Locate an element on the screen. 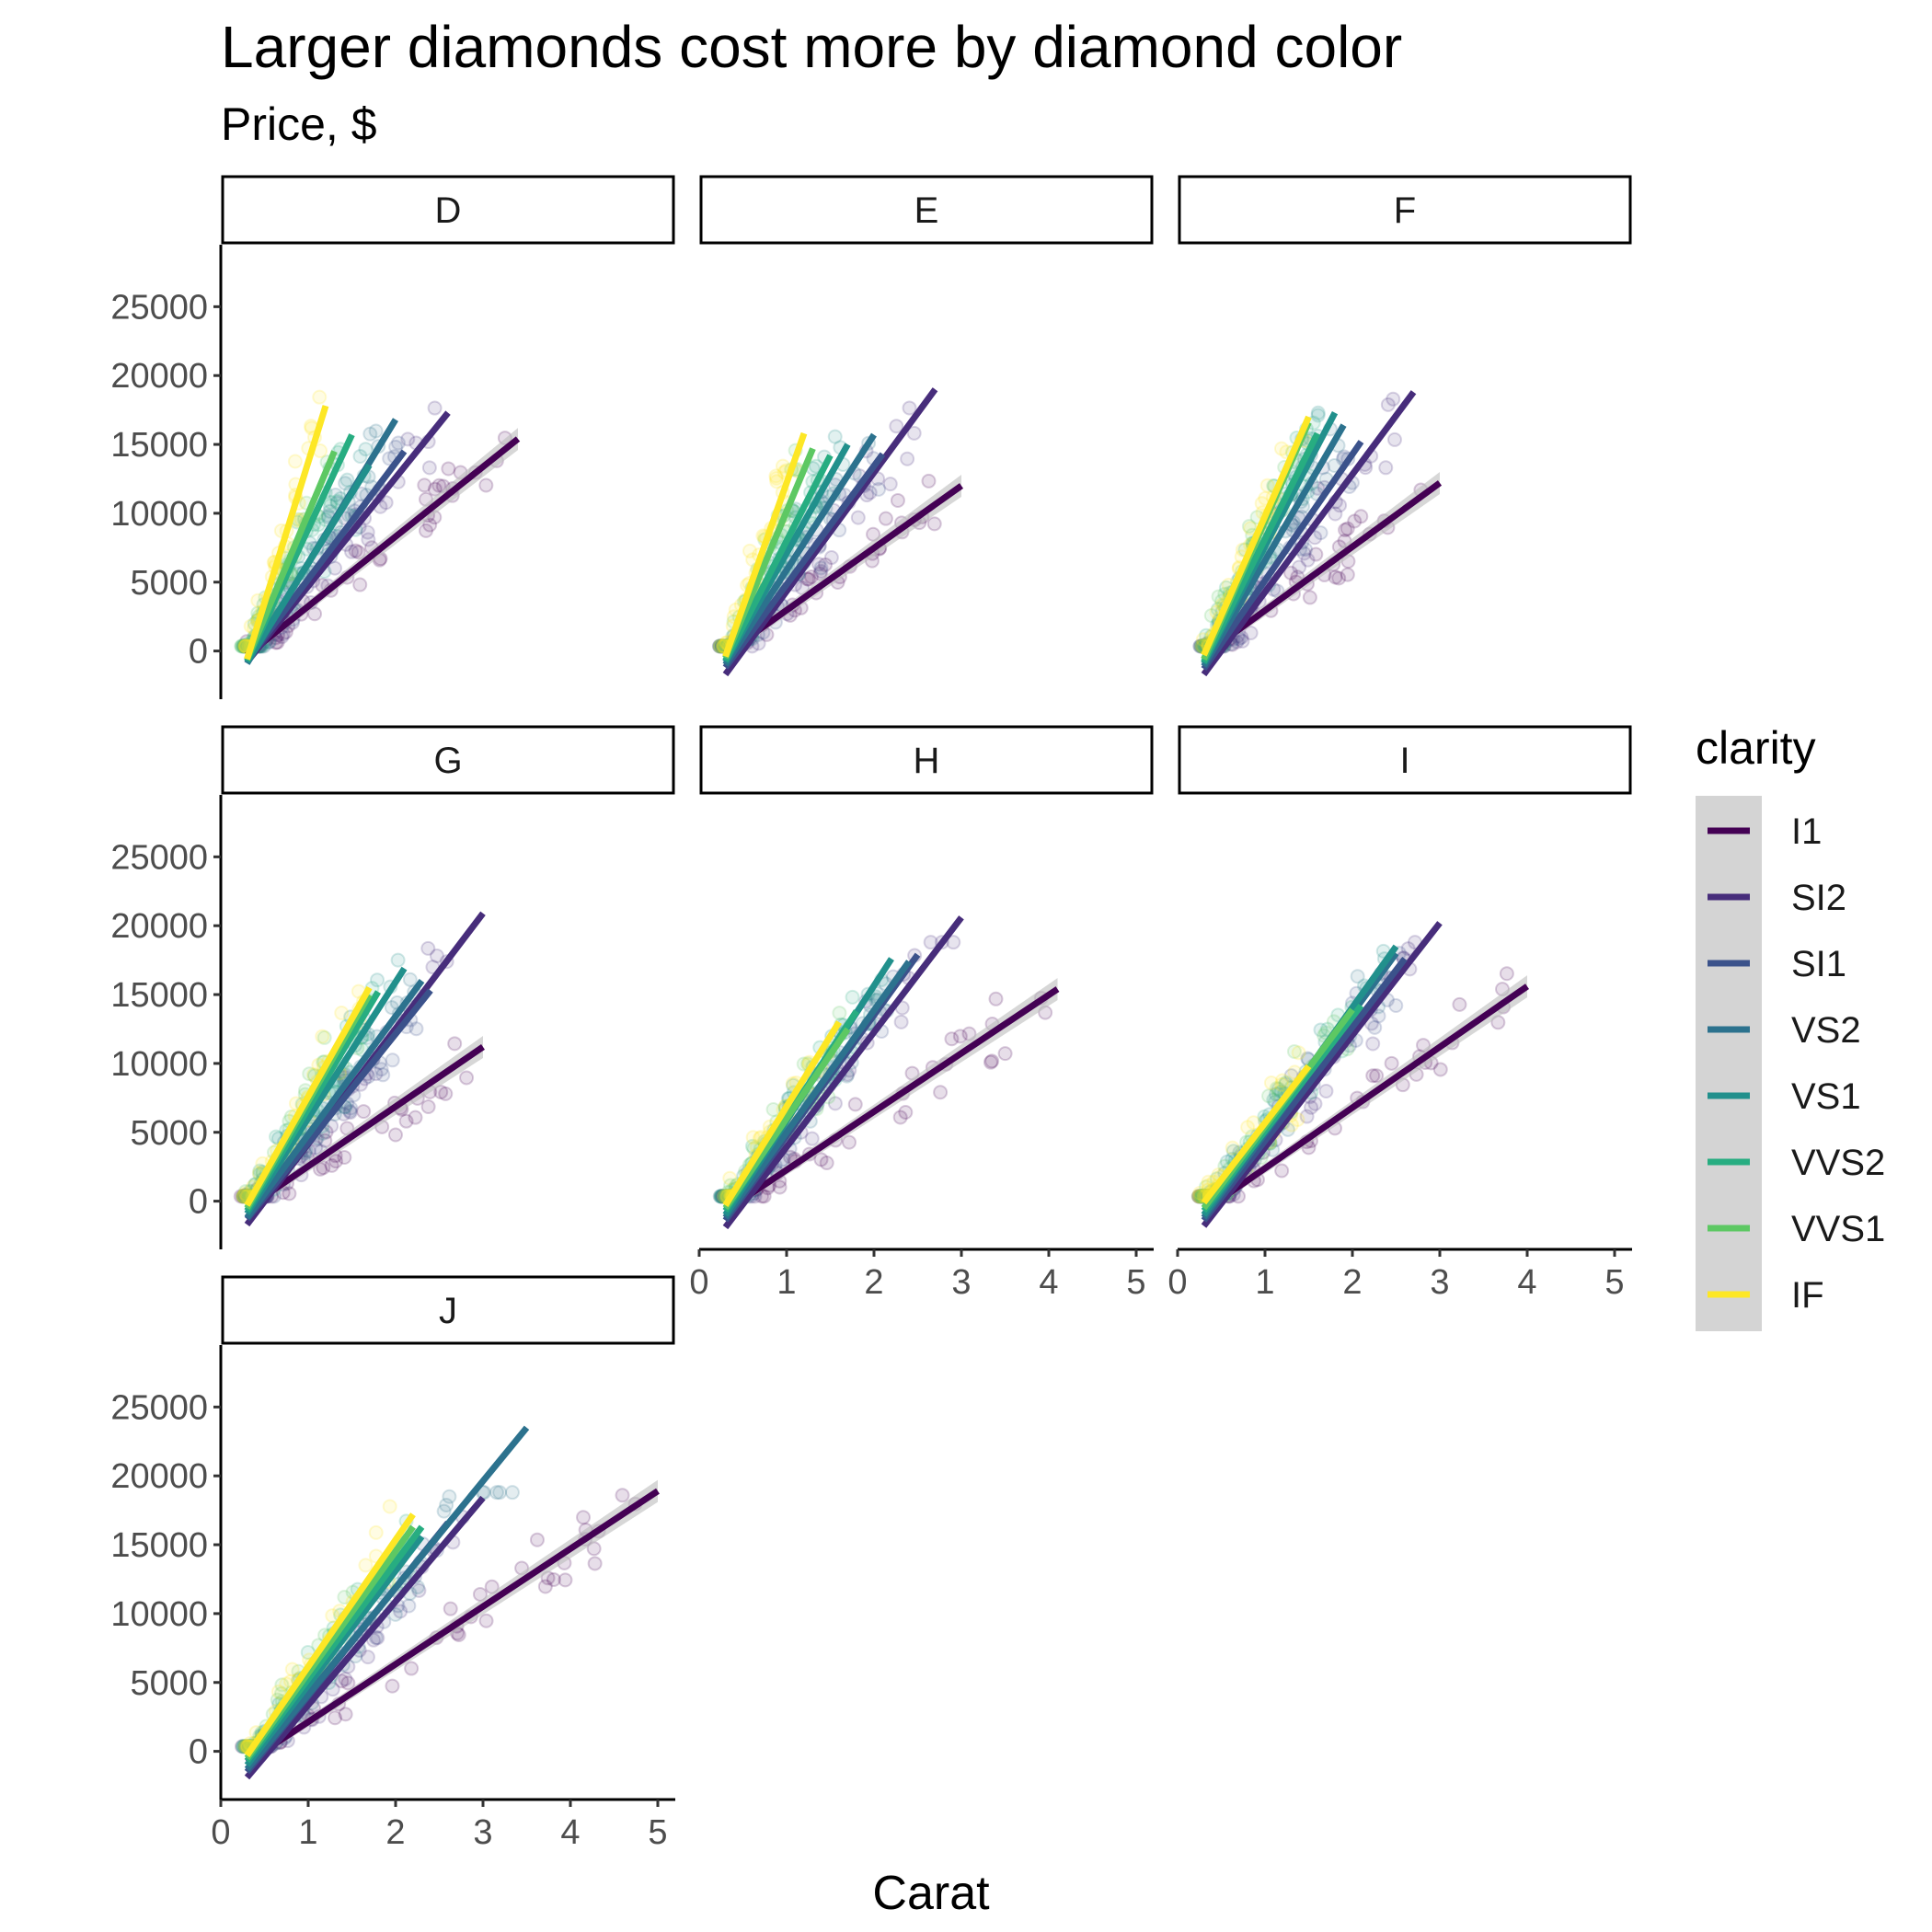  fit-line-SI1 is located at coordinates (804, 561).